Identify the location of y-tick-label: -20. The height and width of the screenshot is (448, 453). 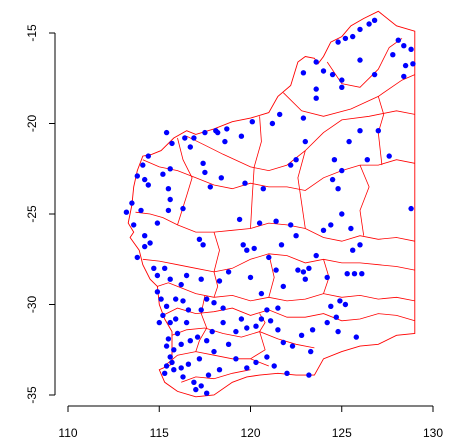
(32, 124).